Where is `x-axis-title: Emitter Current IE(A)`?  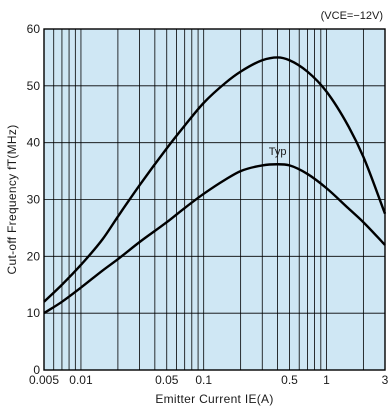
x-axis-title: Emitter Current IE(A) is located at coordinates (214, 399).